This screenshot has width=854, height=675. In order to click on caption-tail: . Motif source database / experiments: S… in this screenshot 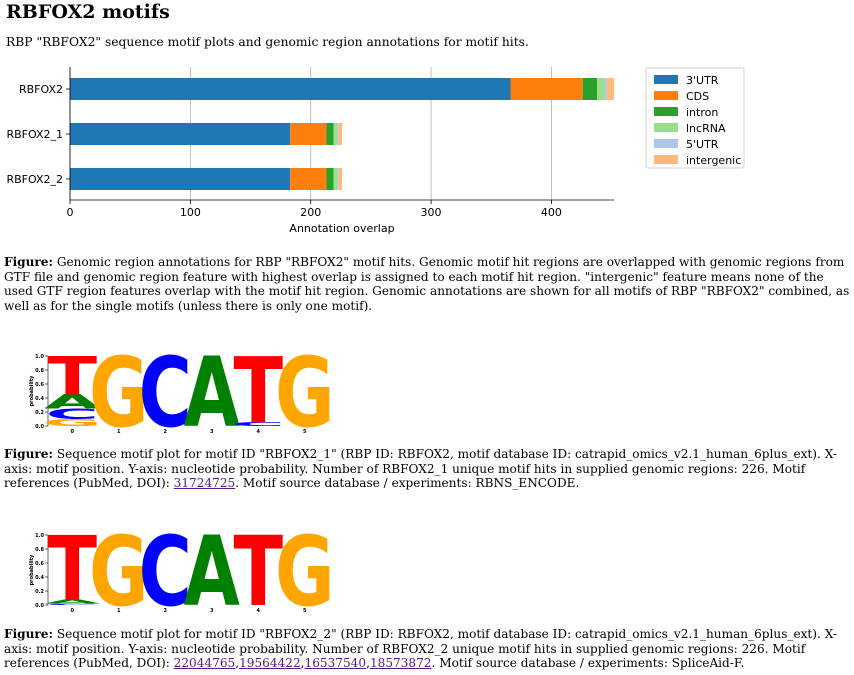, I will do `click(588, 663)`.